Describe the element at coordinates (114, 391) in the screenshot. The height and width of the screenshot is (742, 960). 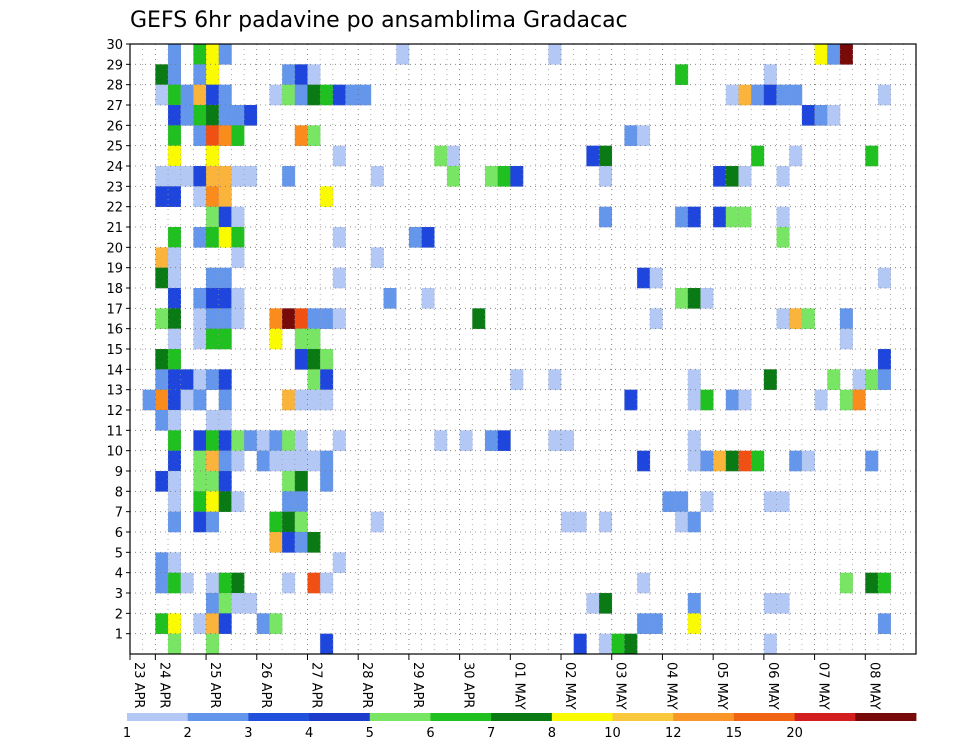
I see `y-tick-label: 13` at that location.